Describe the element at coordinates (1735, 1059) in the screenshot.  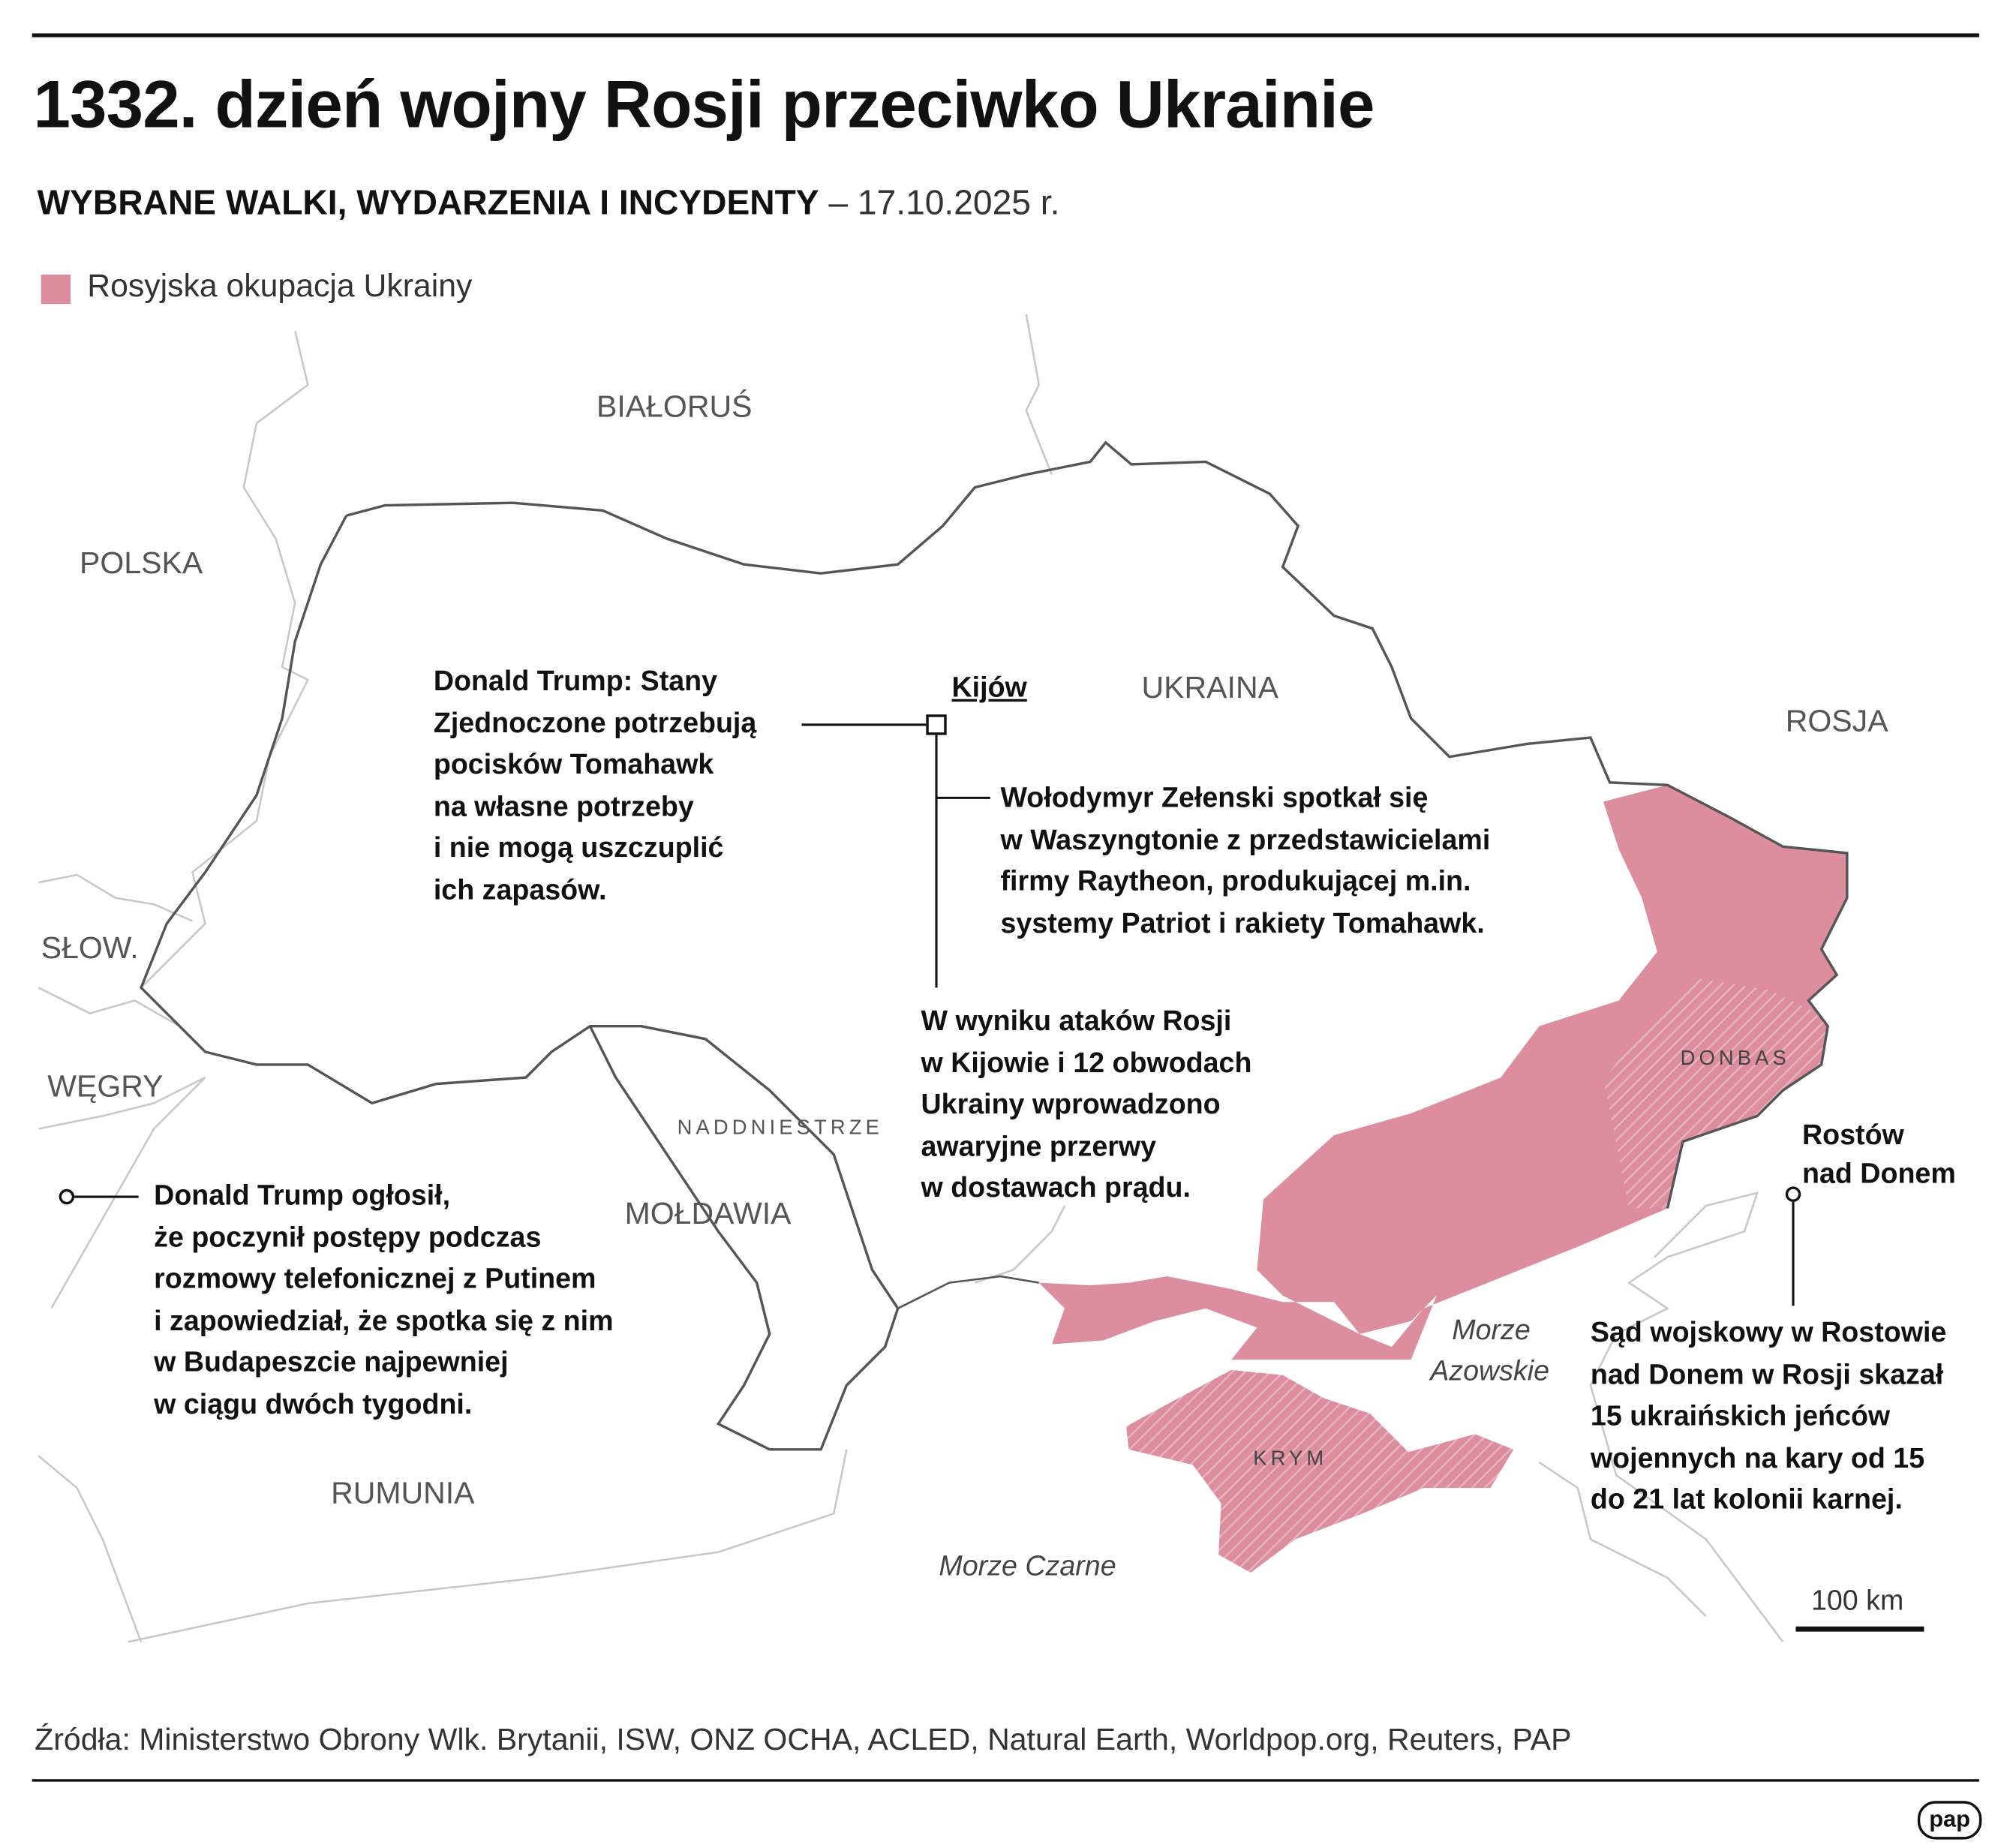
I see `label-donbas: DONBAS` at that location.